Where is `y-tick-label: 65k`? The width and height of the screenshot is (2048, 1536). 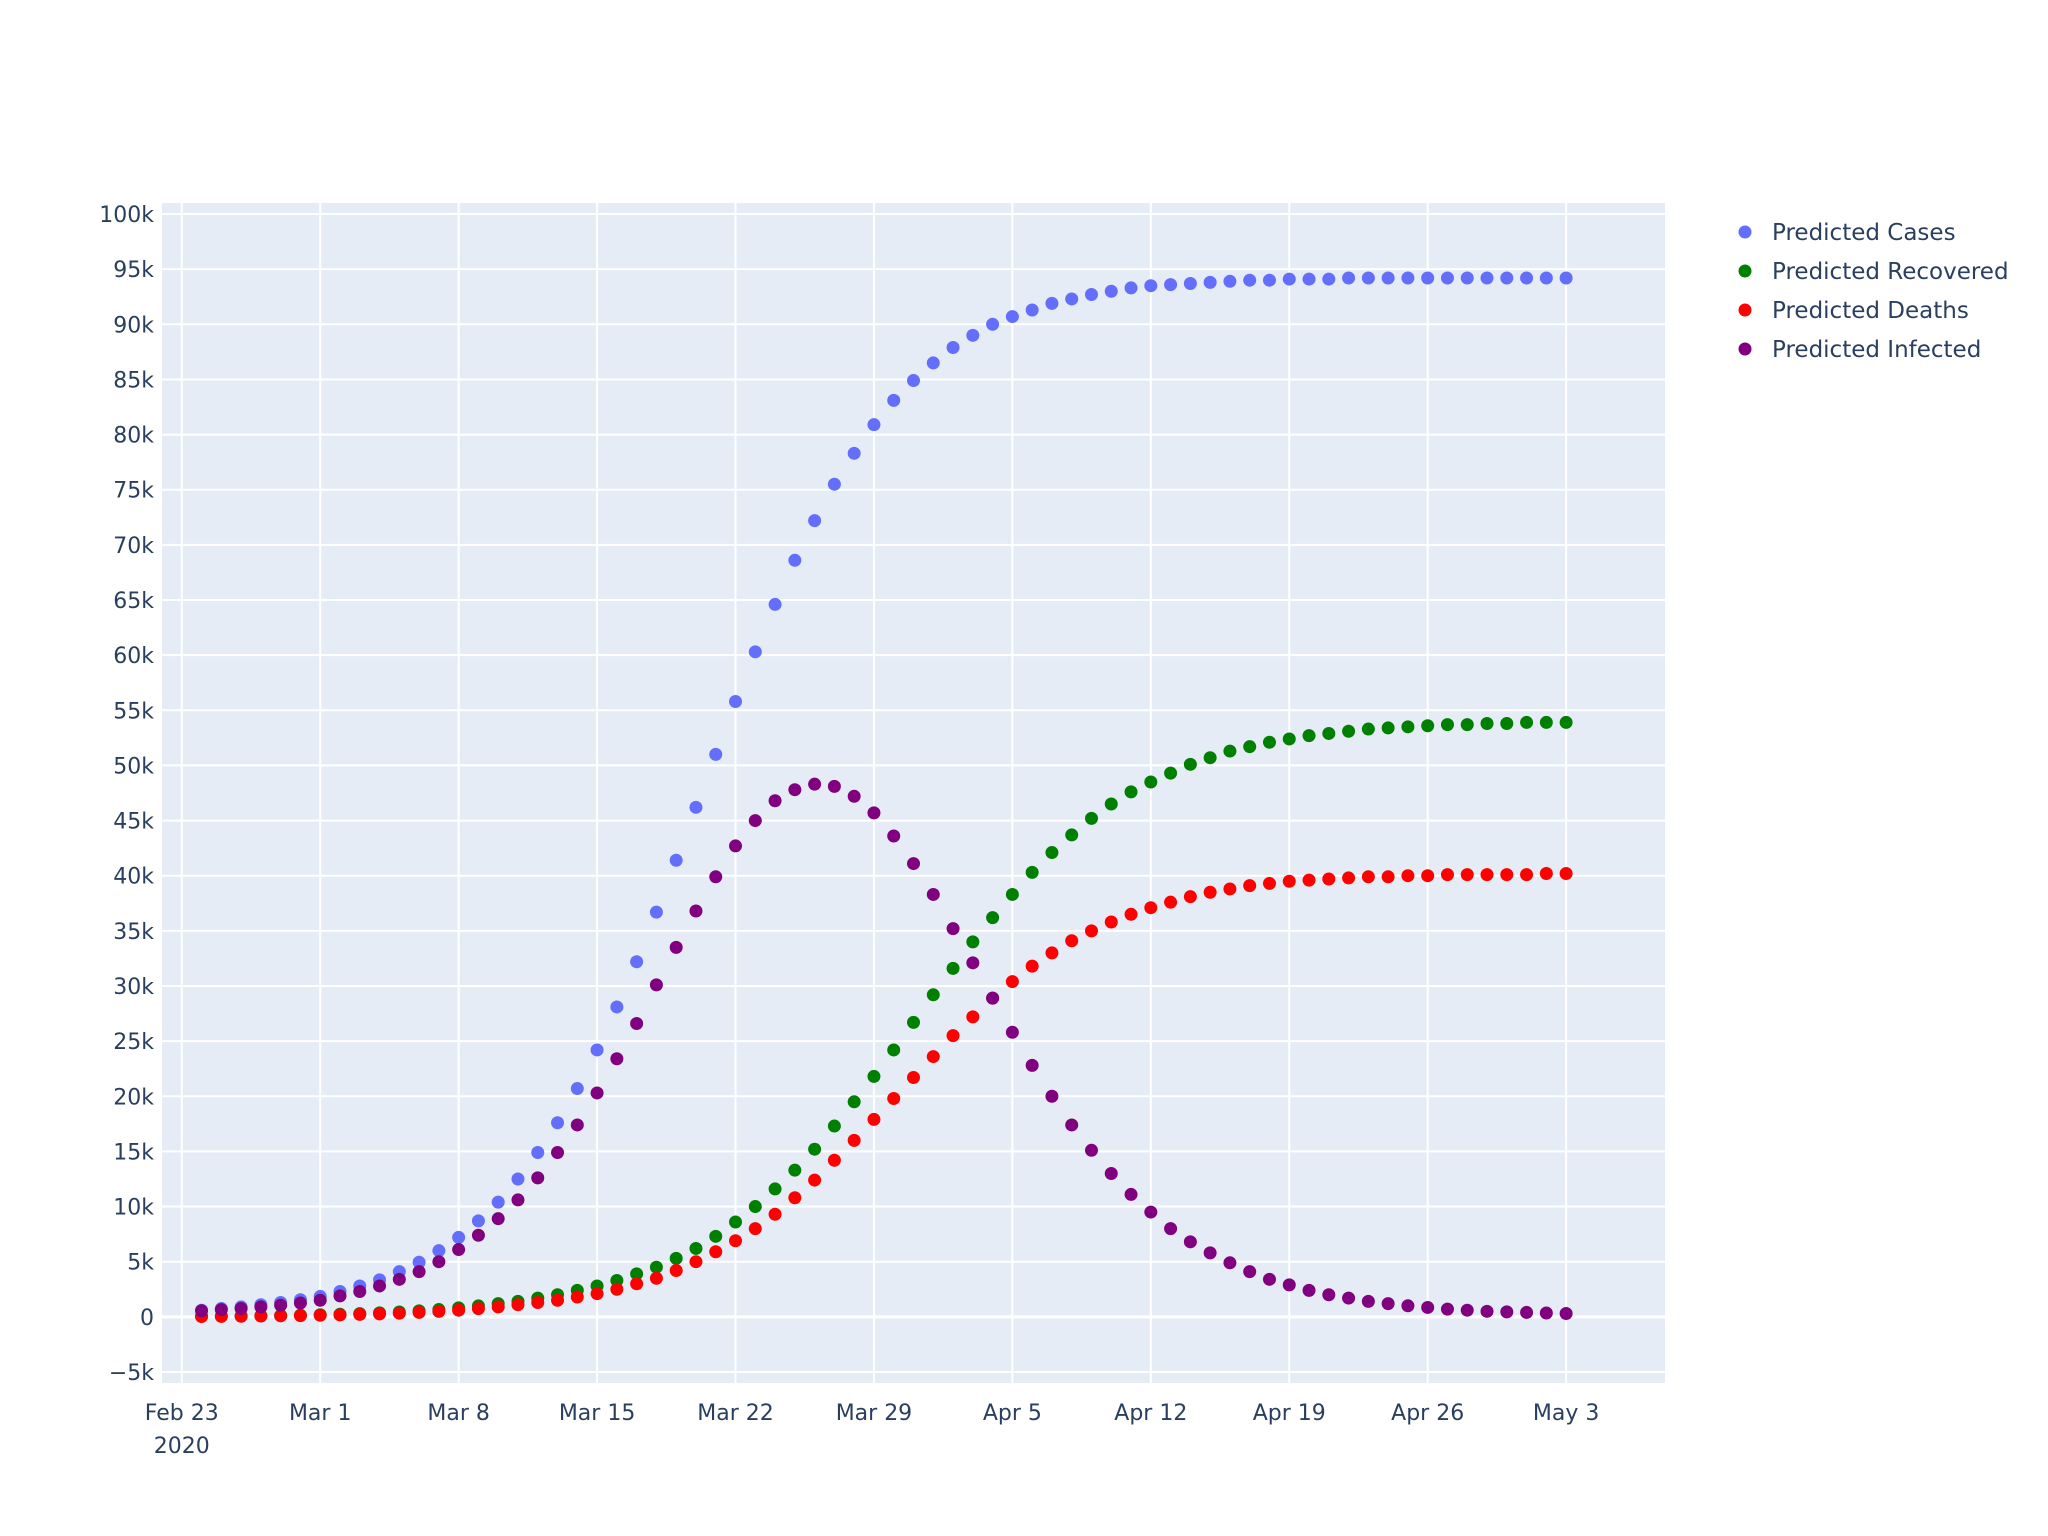 y-tick-label: 65k is located at coordinates (133, 601).